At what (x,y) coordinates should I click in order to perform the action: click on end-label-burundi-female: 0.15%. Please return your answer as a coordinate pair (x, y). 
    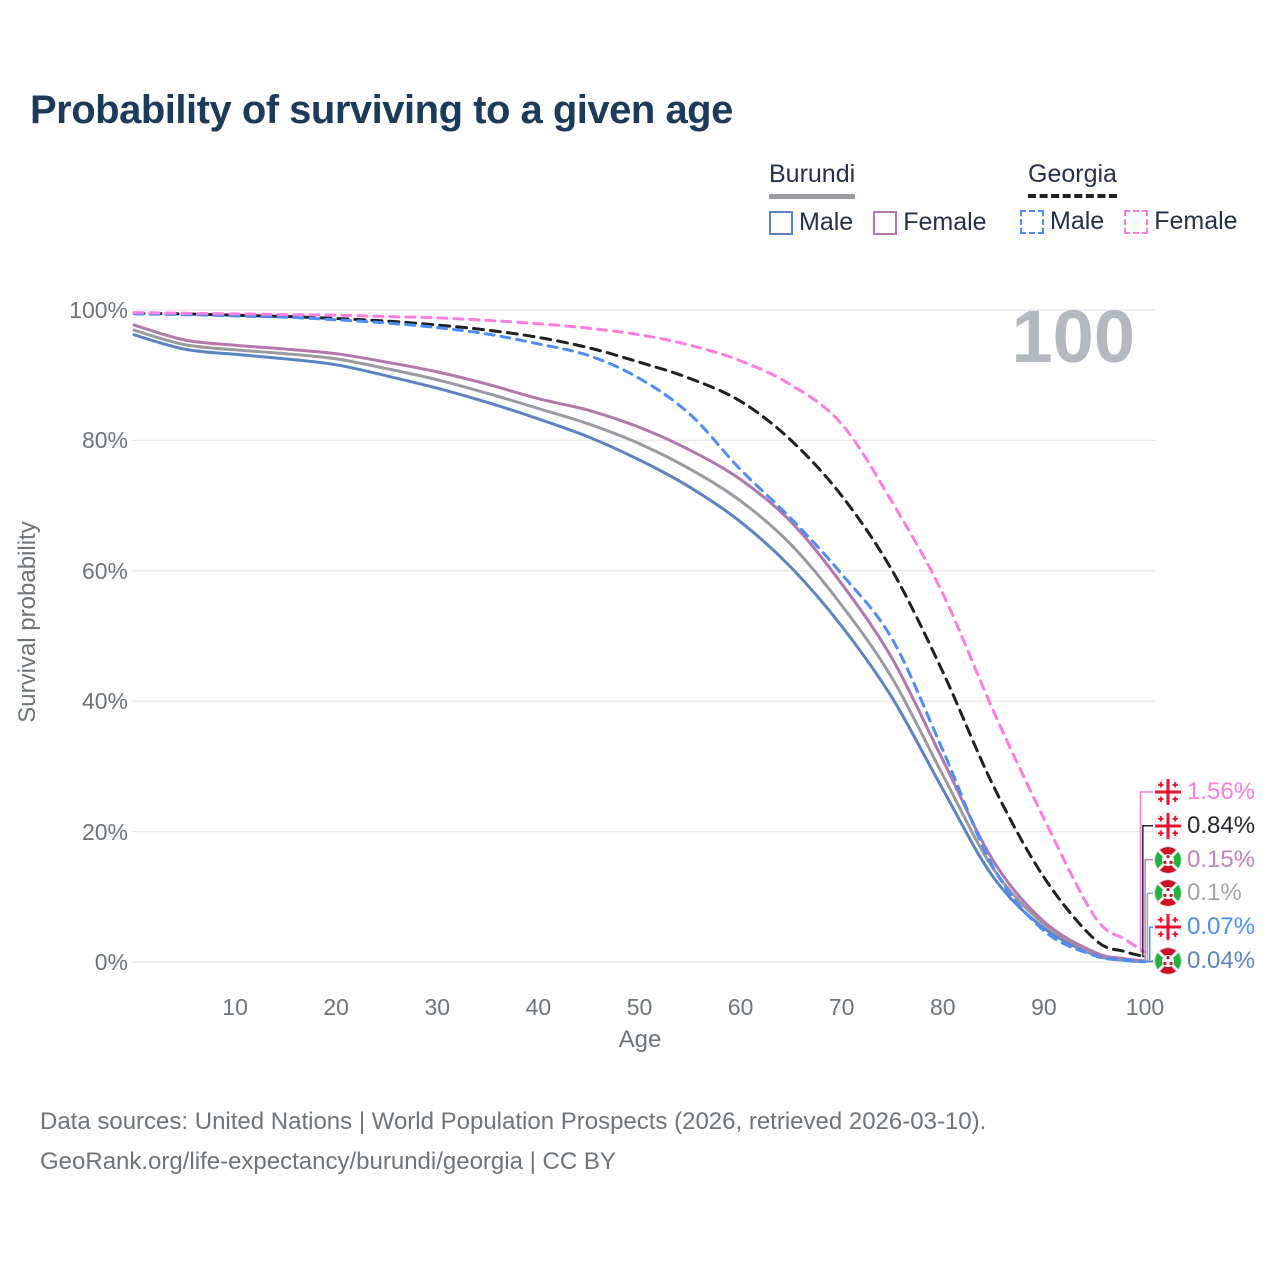
    Looking at the image, I should click on (1204, 860).